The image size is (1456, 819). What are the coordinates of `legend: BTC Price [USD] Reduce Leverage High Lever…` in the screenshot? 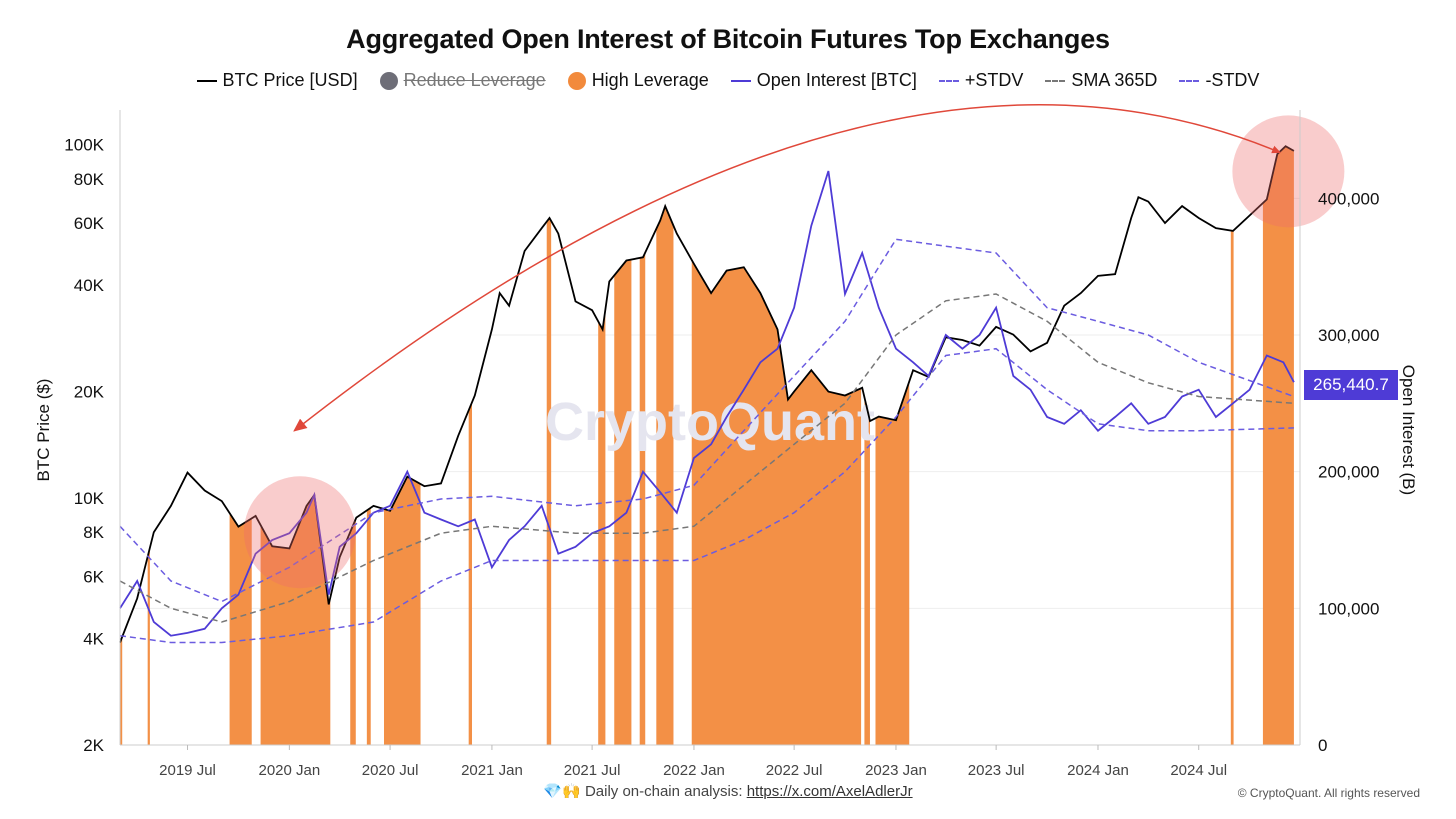 It's located at (728, 80).